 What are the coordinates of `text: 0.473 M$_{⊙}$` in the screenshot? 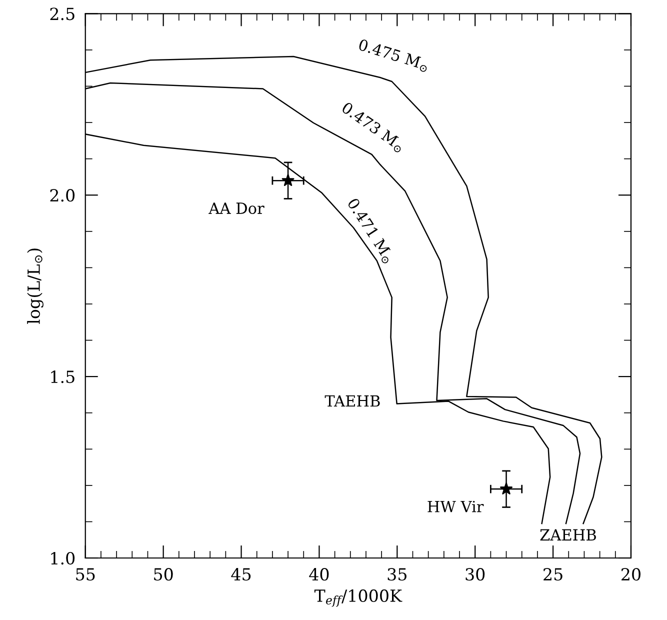 It's located at (373, 127).